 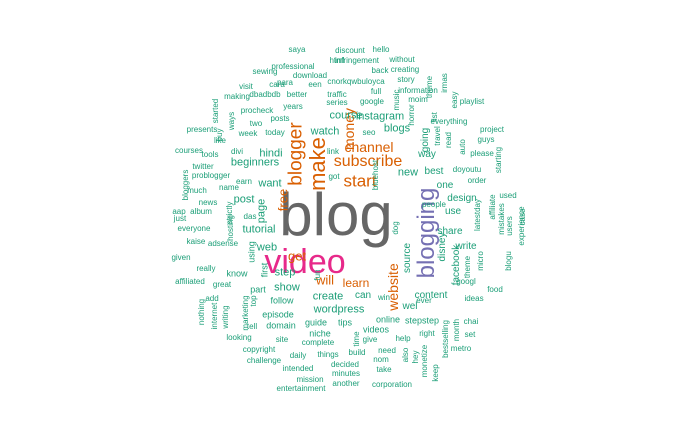 What do you see at coordinates (185, 185) in the screenshot?
I see `word-bloggers: bloggers` at bounding box center [185, 185].